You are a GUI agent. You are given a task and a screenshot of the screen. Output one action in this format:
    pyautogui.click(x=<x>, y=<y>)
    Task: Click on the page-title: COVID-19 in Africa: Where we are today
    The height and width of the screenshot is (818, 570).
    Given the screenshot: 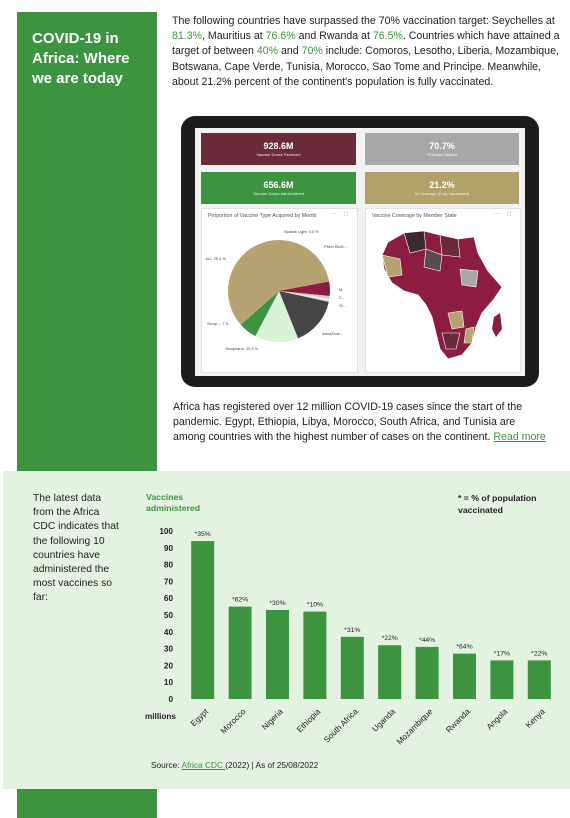 What is the action you would take?
    pyautogui.click(x=81, y=58)
    